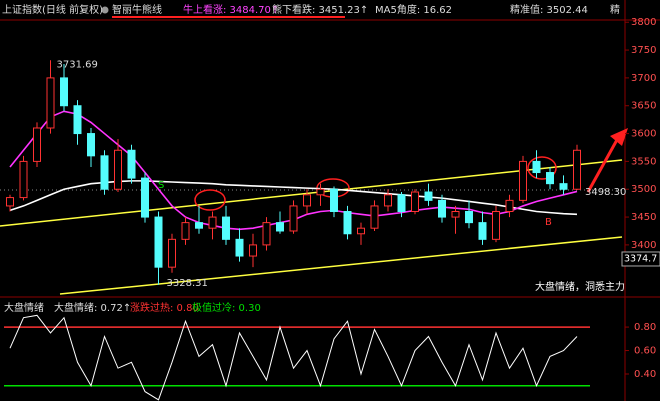 Image resolution: width=660 pixels, height=401 pixels. I want to click on arrow-head, so click(619, 137).